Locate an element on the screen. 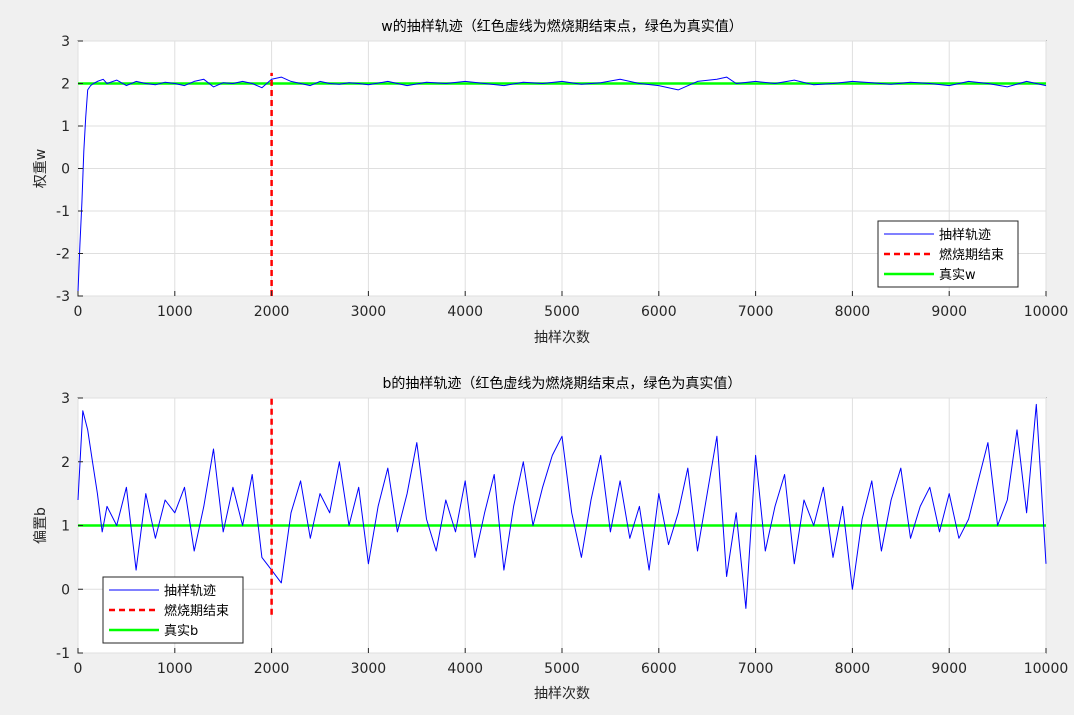 This screenshot has height=715, width=1074. w-legend: 抽样轨迹 燃烧期结束 真实w is located at coordinates (948, 254).